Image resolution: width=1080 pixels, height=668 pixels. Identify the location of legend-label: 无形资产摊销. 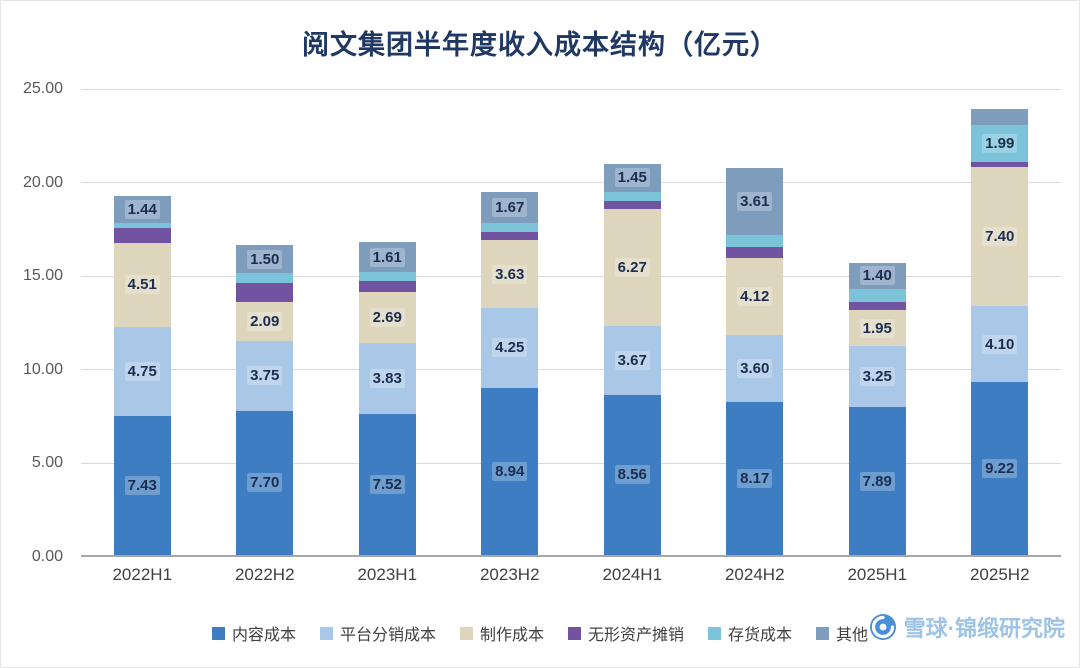
(636, 635).